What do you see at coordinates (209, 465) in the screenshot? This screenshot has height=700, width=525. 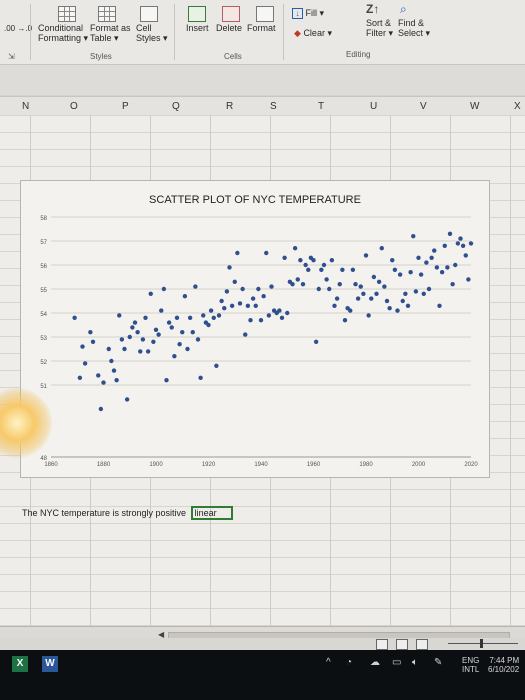 I see `x-tick-label: 1920` at bounding box center [209, 465].